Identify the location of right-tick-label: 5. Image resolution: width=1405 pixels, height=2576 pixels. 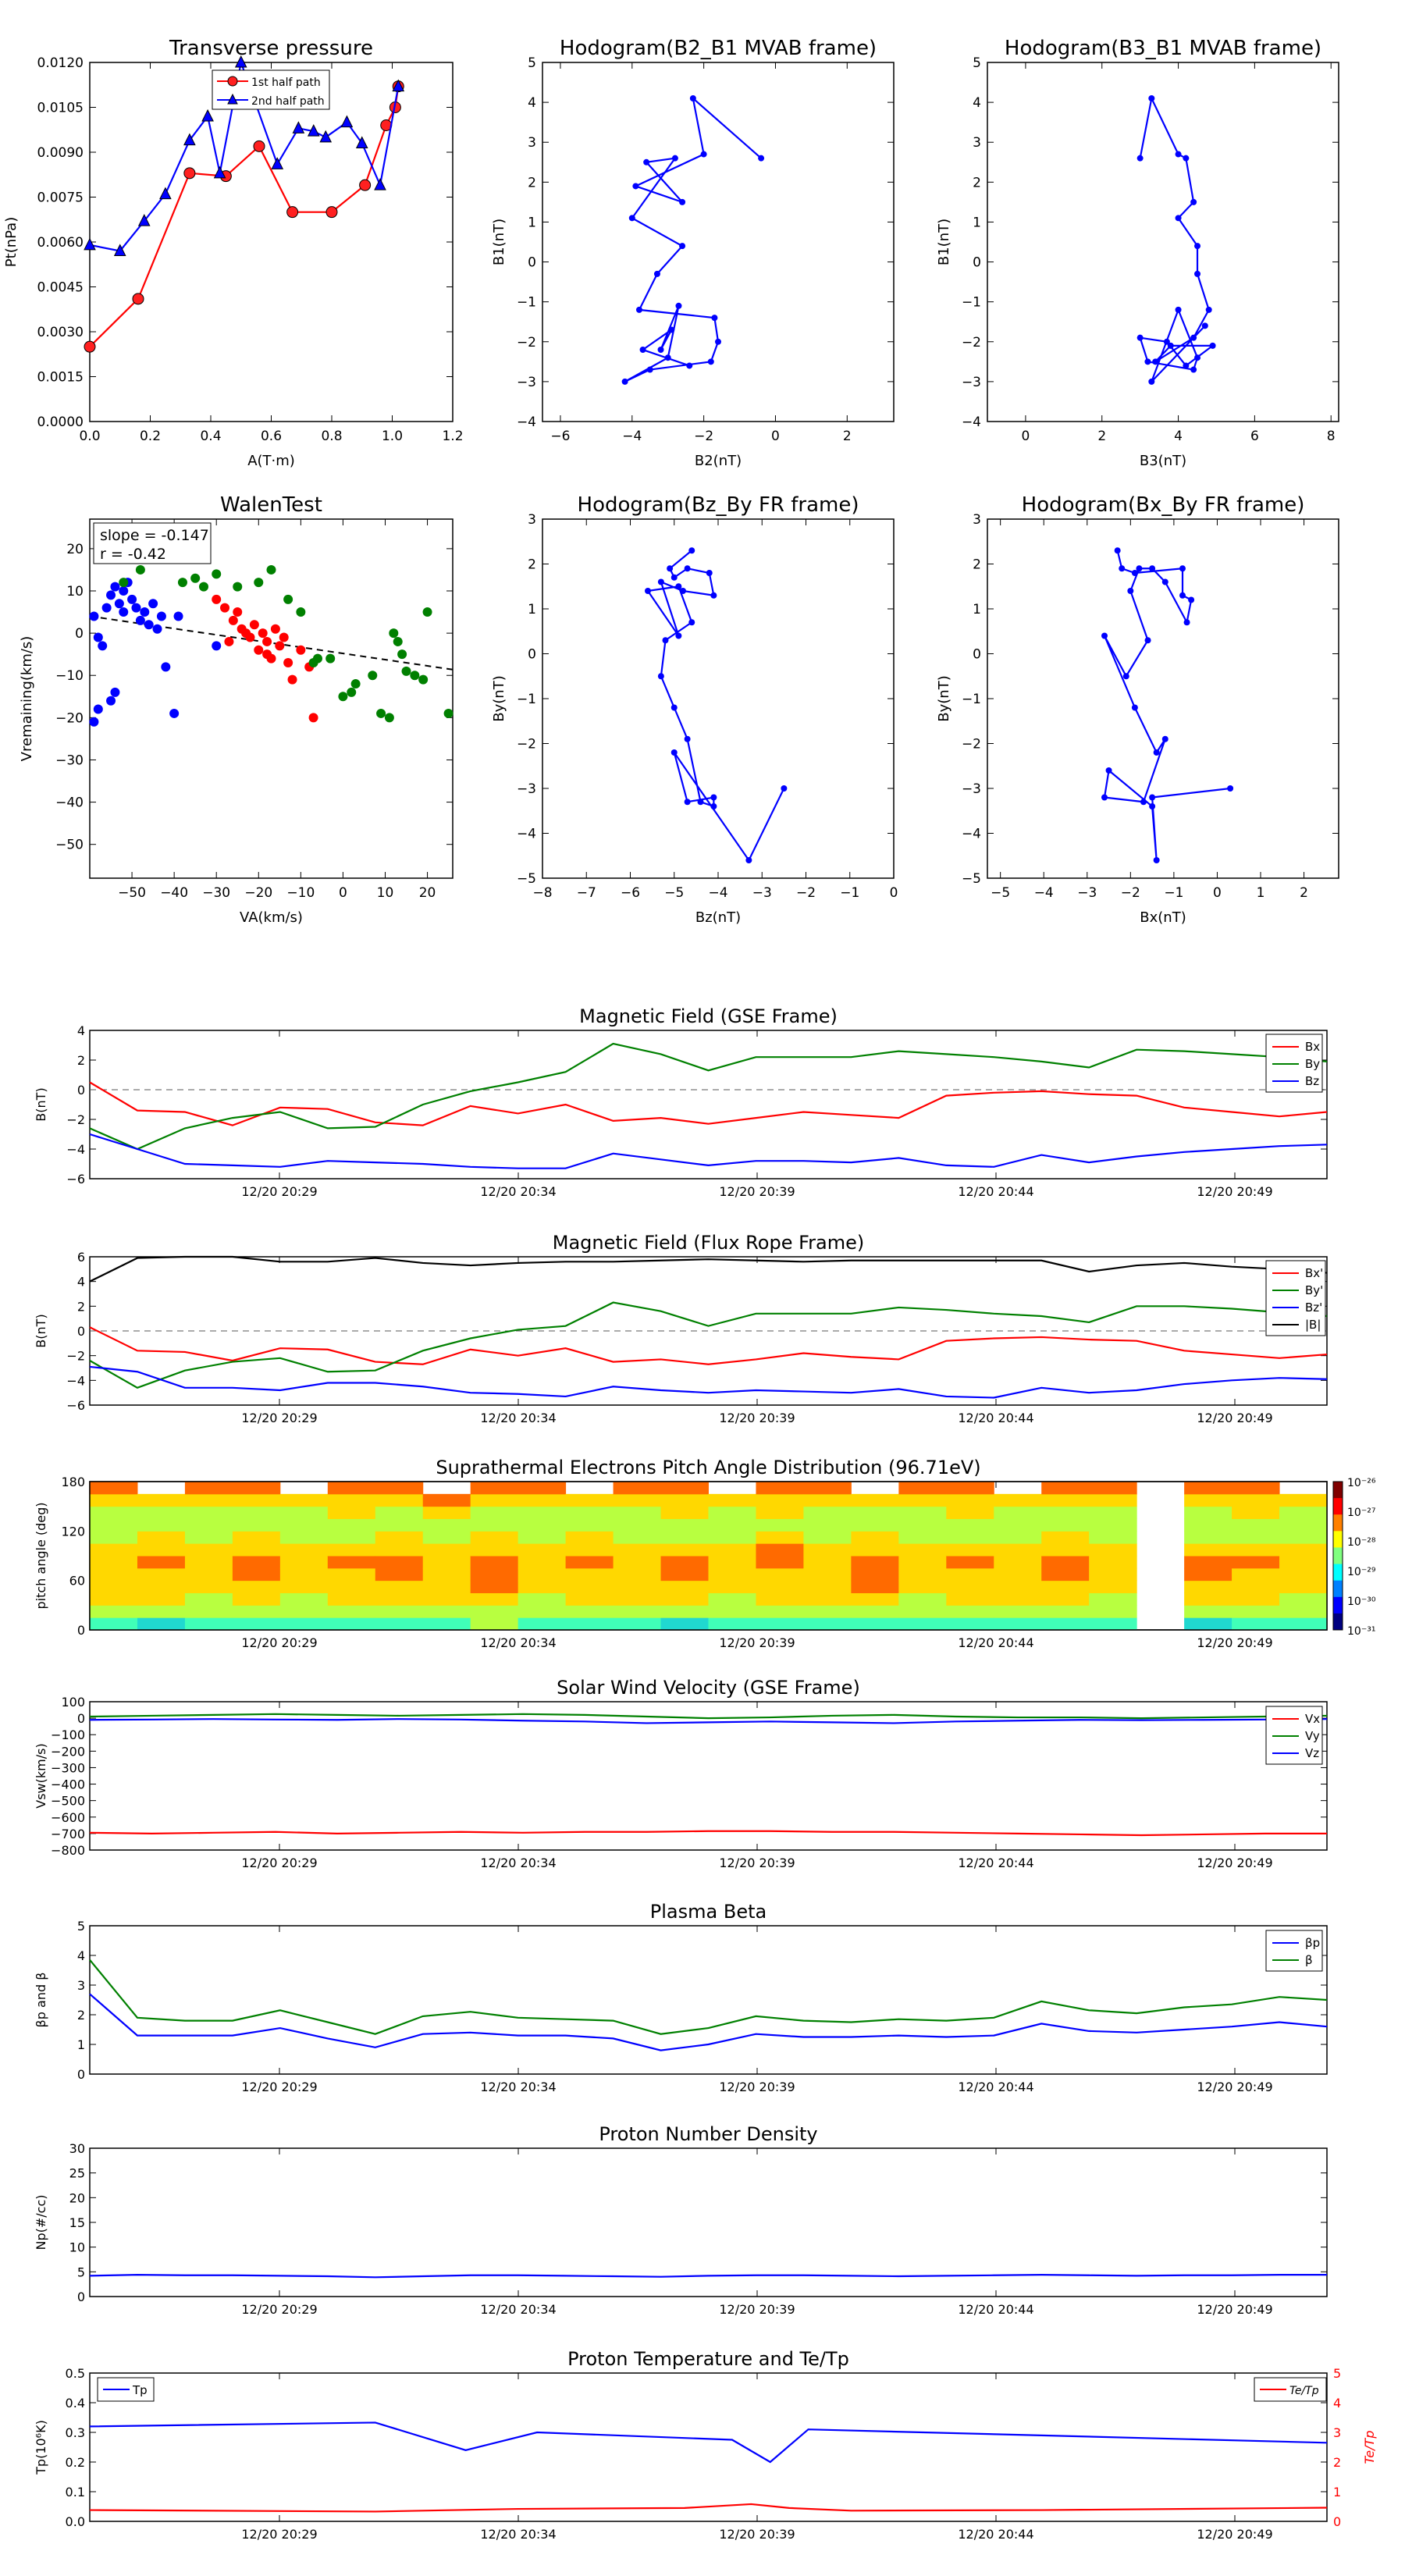
(1337, 2373).